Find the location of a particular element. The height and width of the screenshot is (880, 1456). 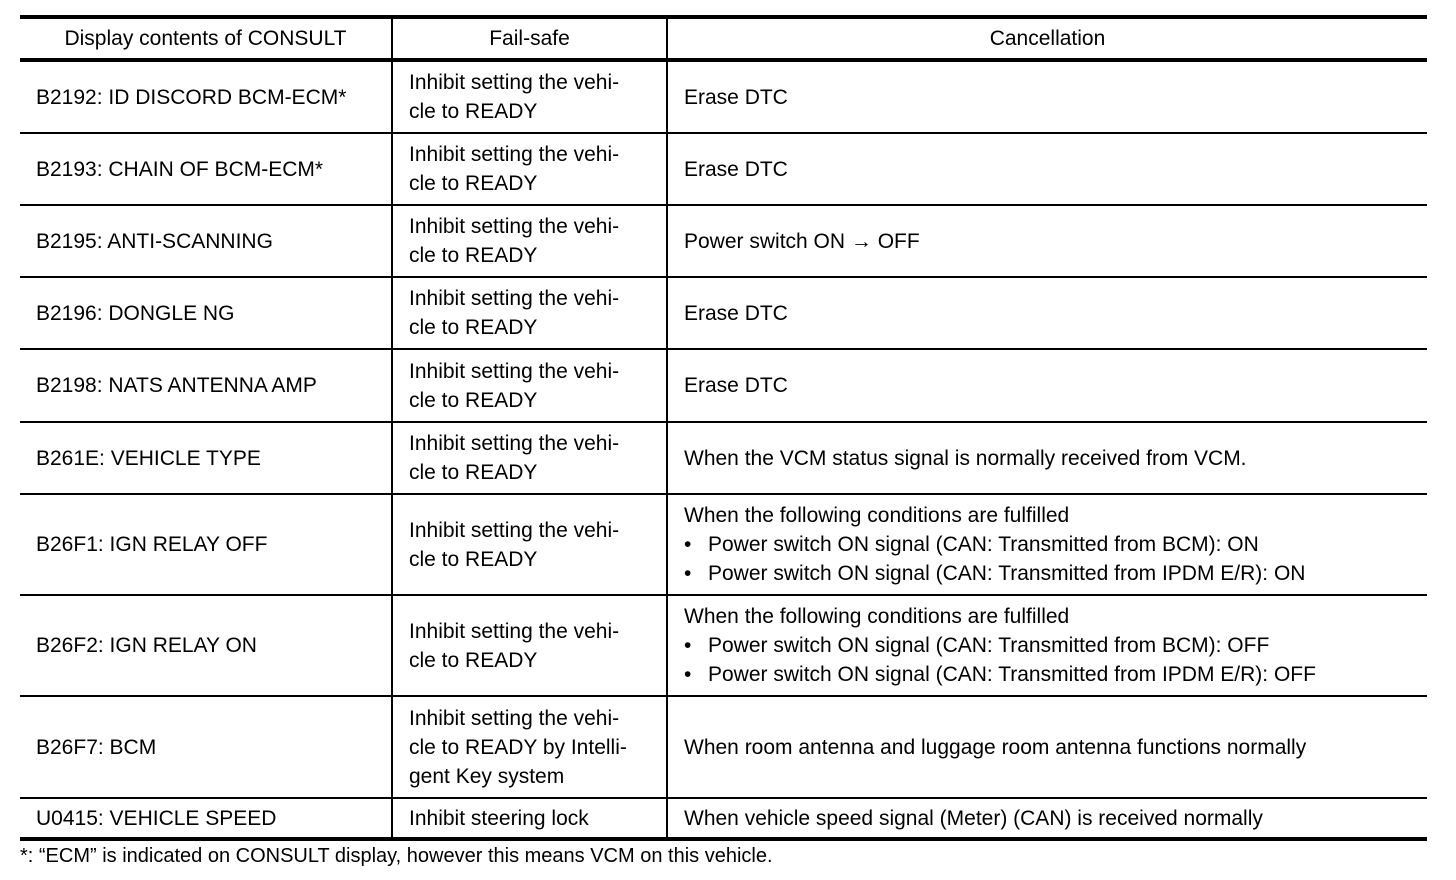

fail-safe-cell: Inhibit steering lock is located at coordinates (529, 819).